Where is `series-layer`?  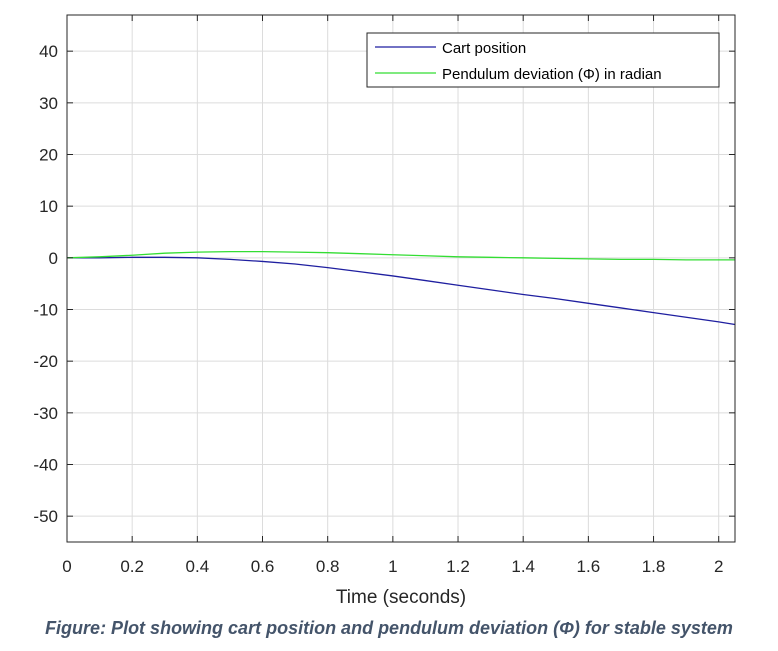 series-layer is located at coordinates (401, 288).